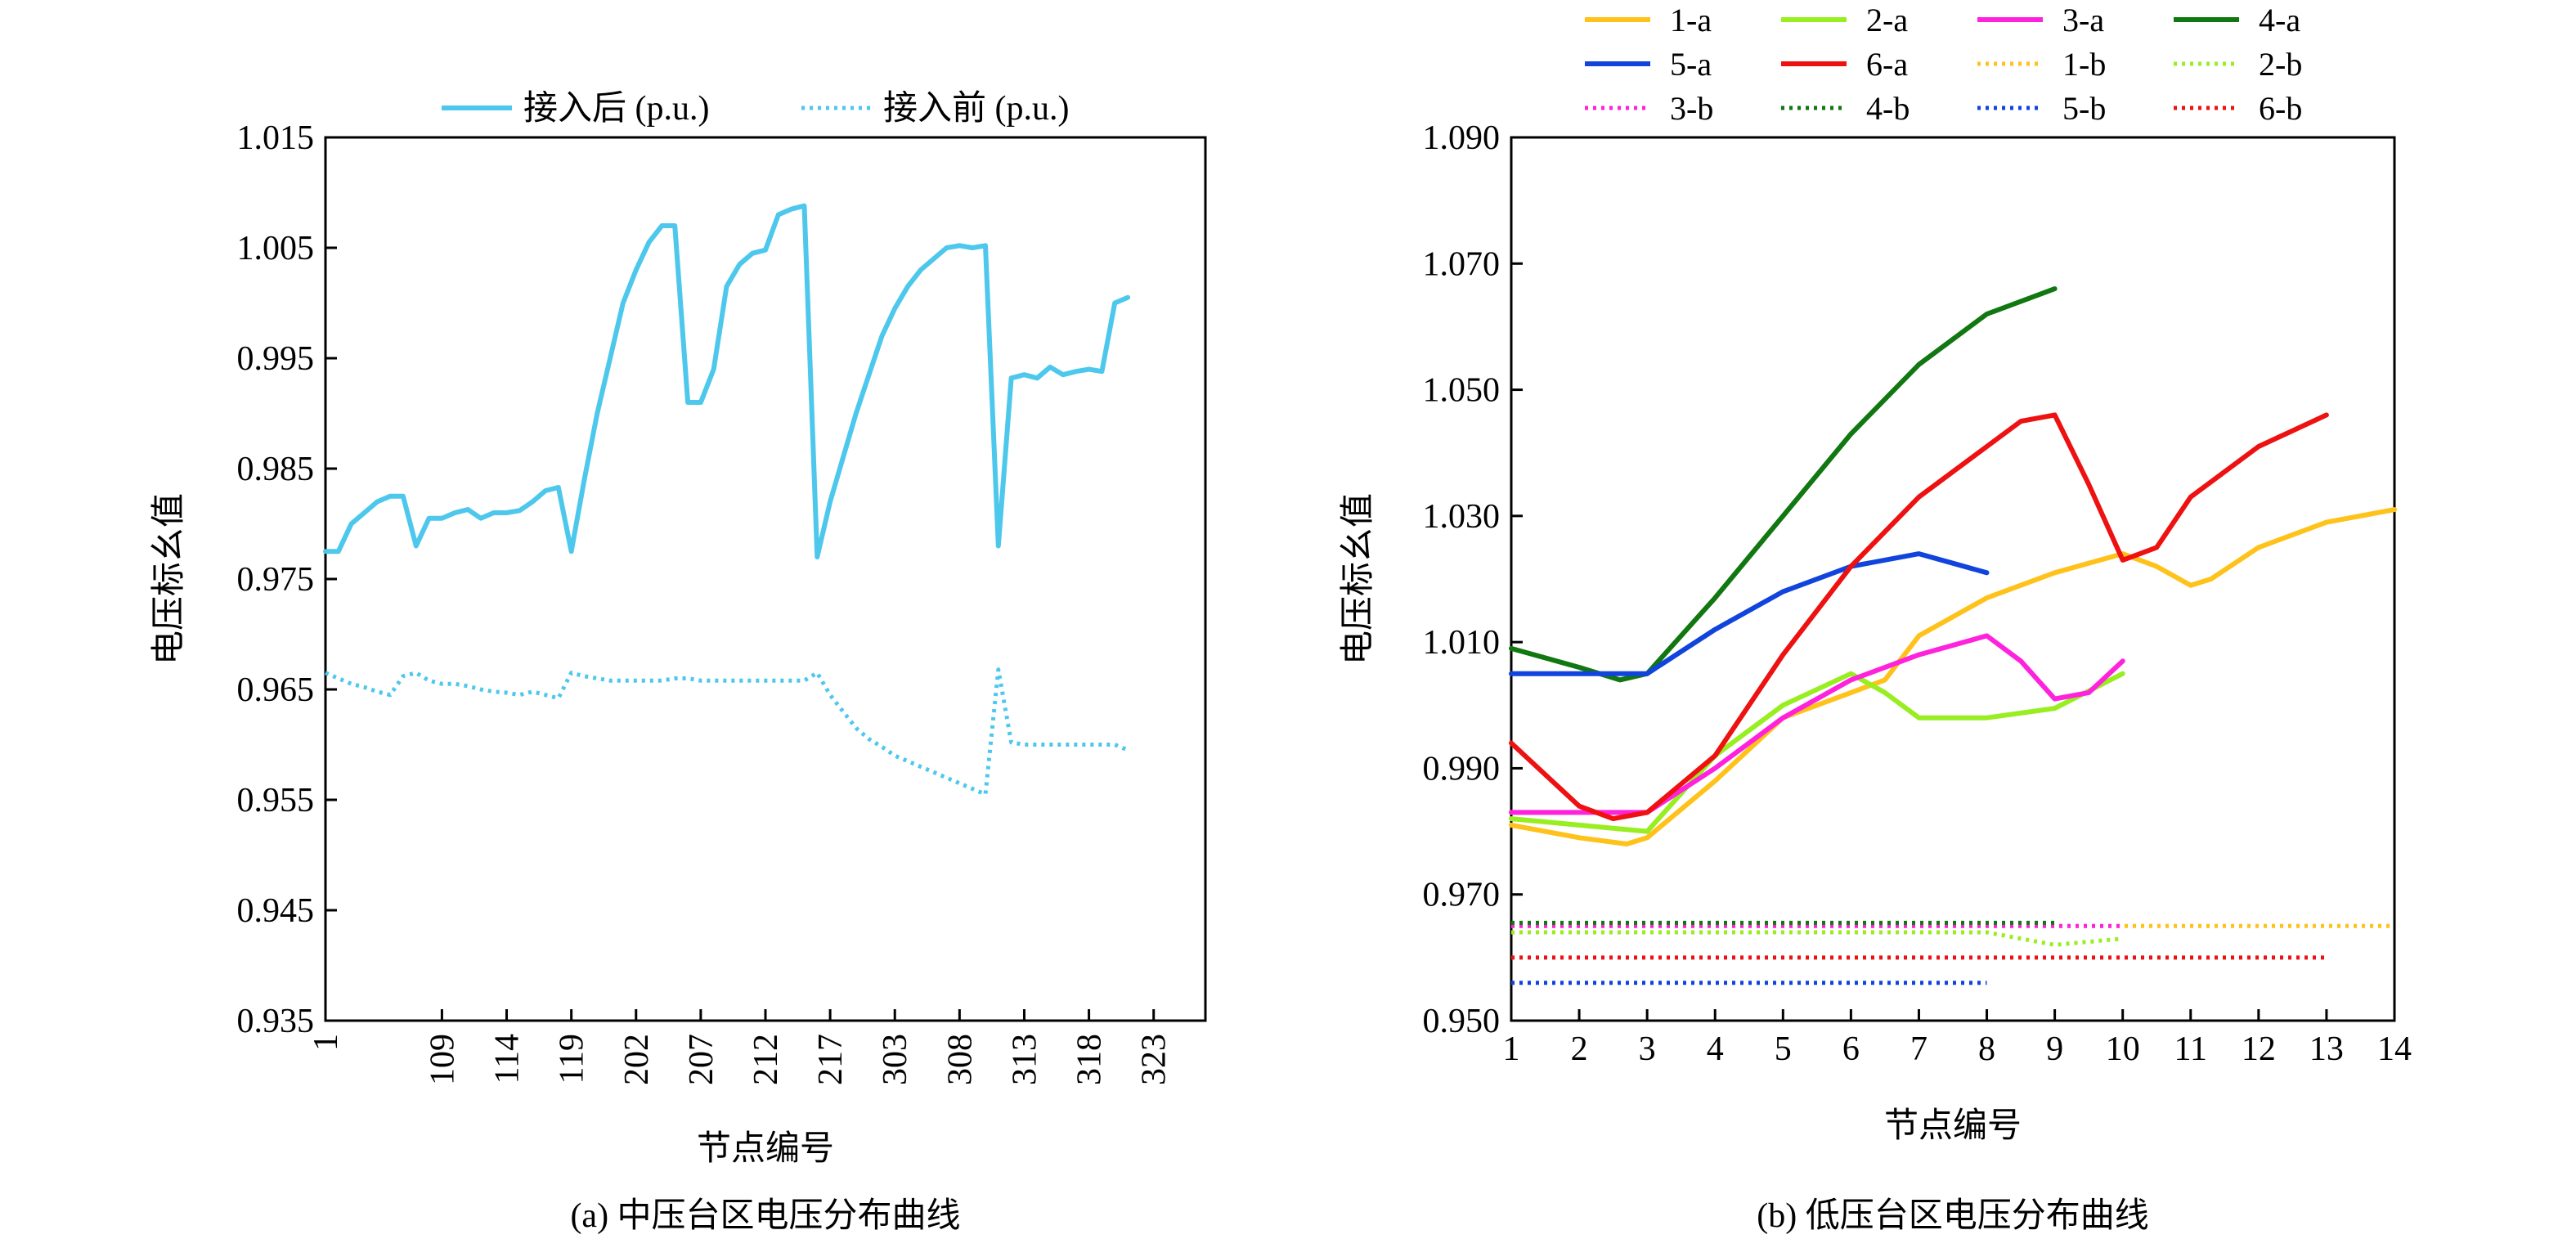 The height and width of the screenshot is (1248, 2576). What do you see at coordinates (1462, 769) in the screenshot?
I see `chart-b-y-tick-label: 0.990` at bounding box center [1462, 769].